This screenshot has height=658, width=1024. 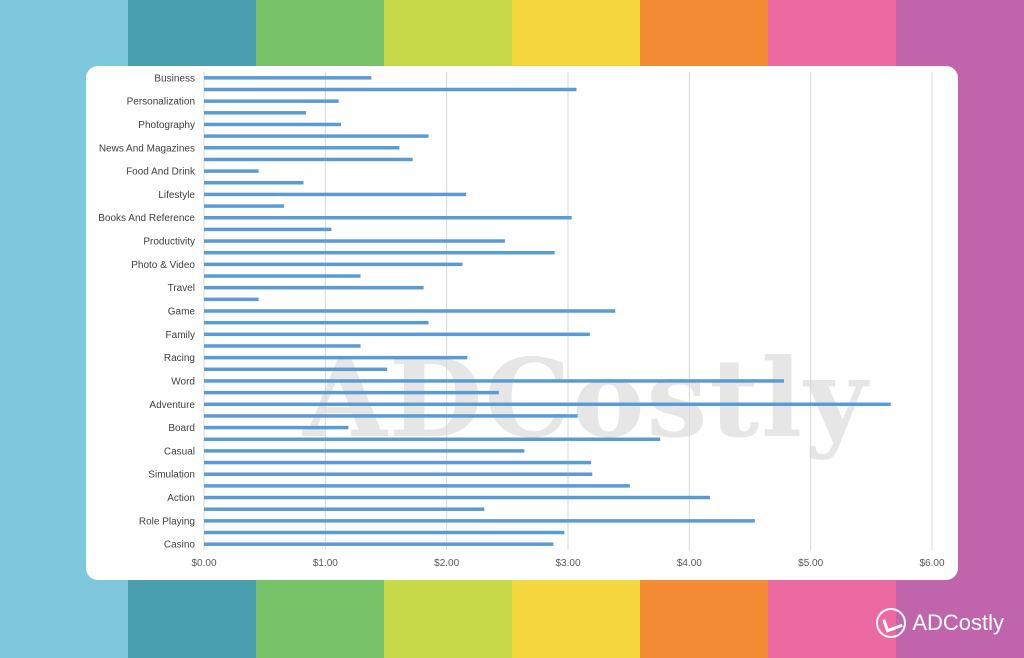 What do you see at coordinates (166, 125) in the screenshot?
I see `category-label: Photography` at bounding box center [166, 125].